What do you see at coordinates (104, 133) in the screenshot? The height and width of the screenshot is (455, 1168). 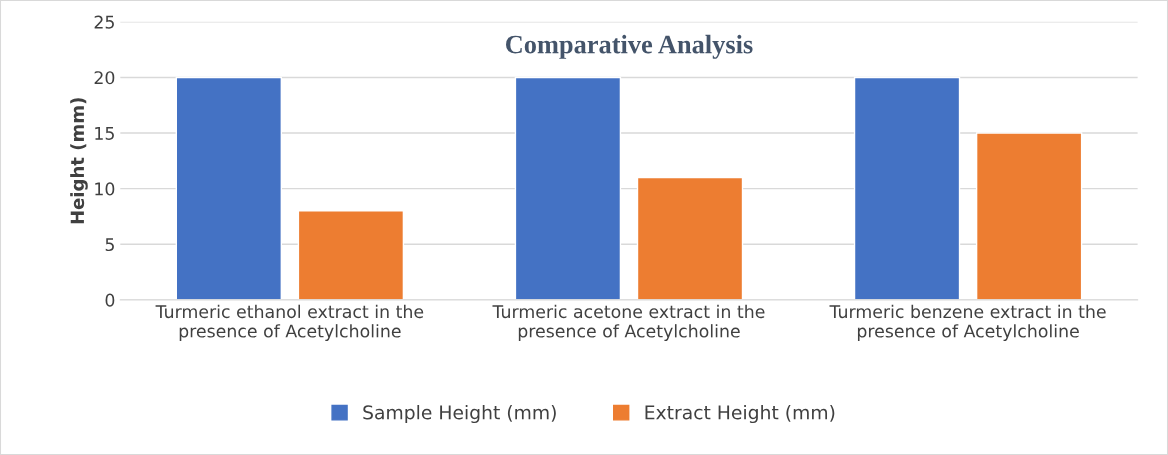 I see `y-tick-label: 15` at bounding box center [104, 133].